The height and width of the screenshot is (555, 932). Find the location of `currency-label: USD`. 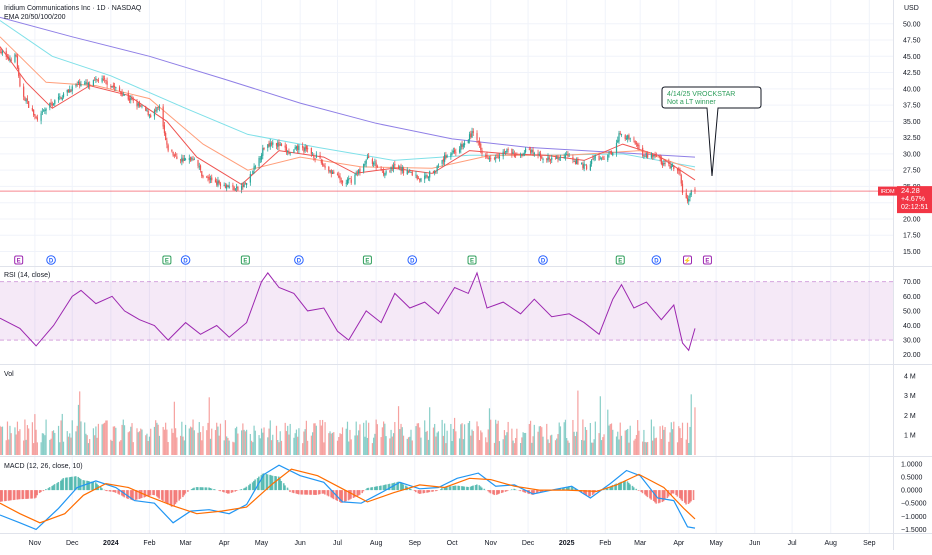

currency-label: USD is located at coordinates (911, 8).